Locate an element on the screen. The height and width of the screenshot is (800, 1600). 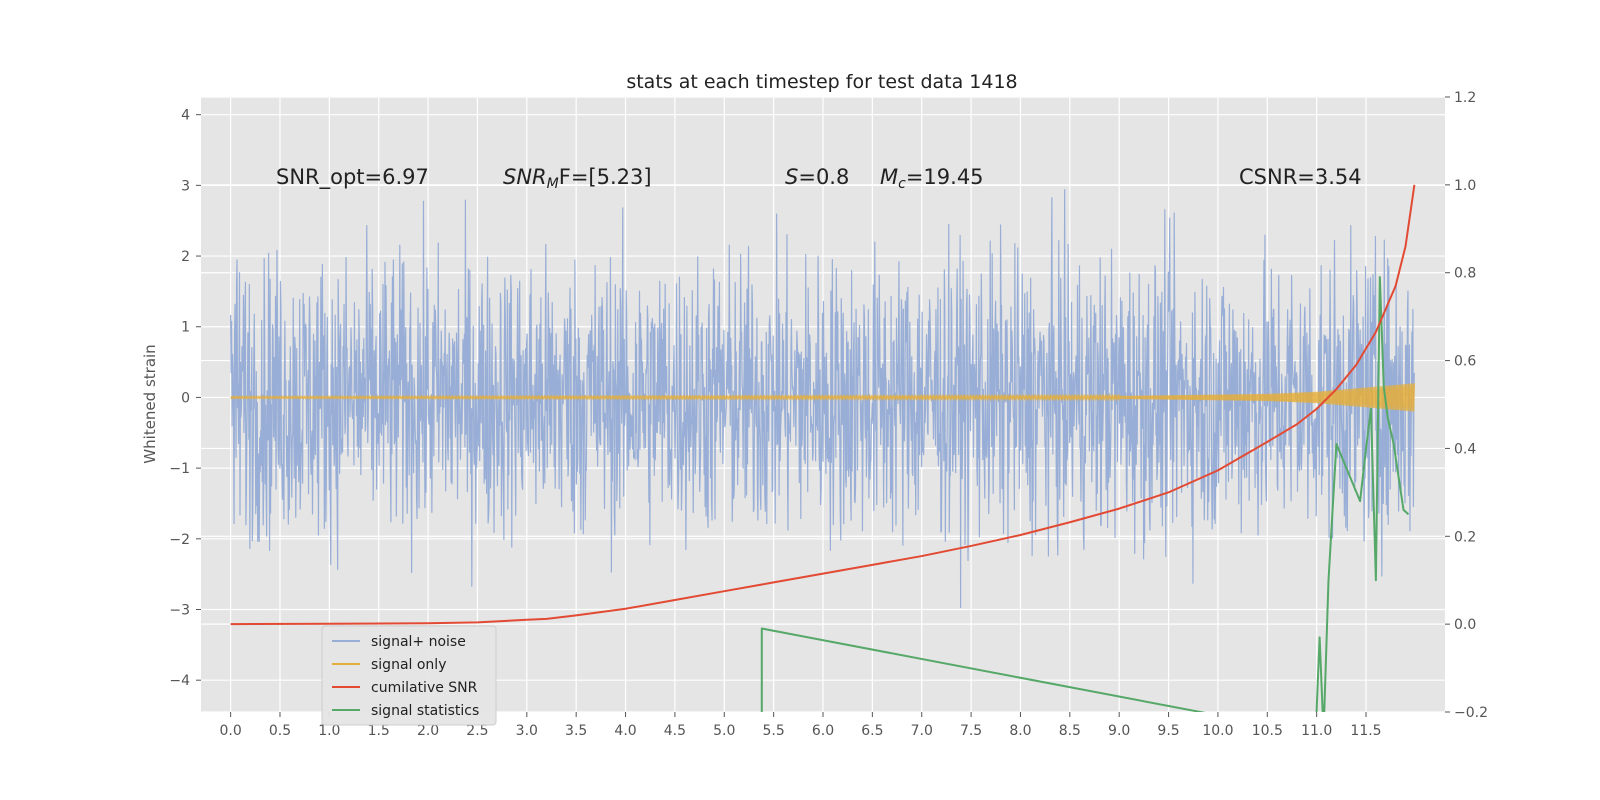
legend-entry-signal-only-label: signal only is located at coordinates (408, 665).